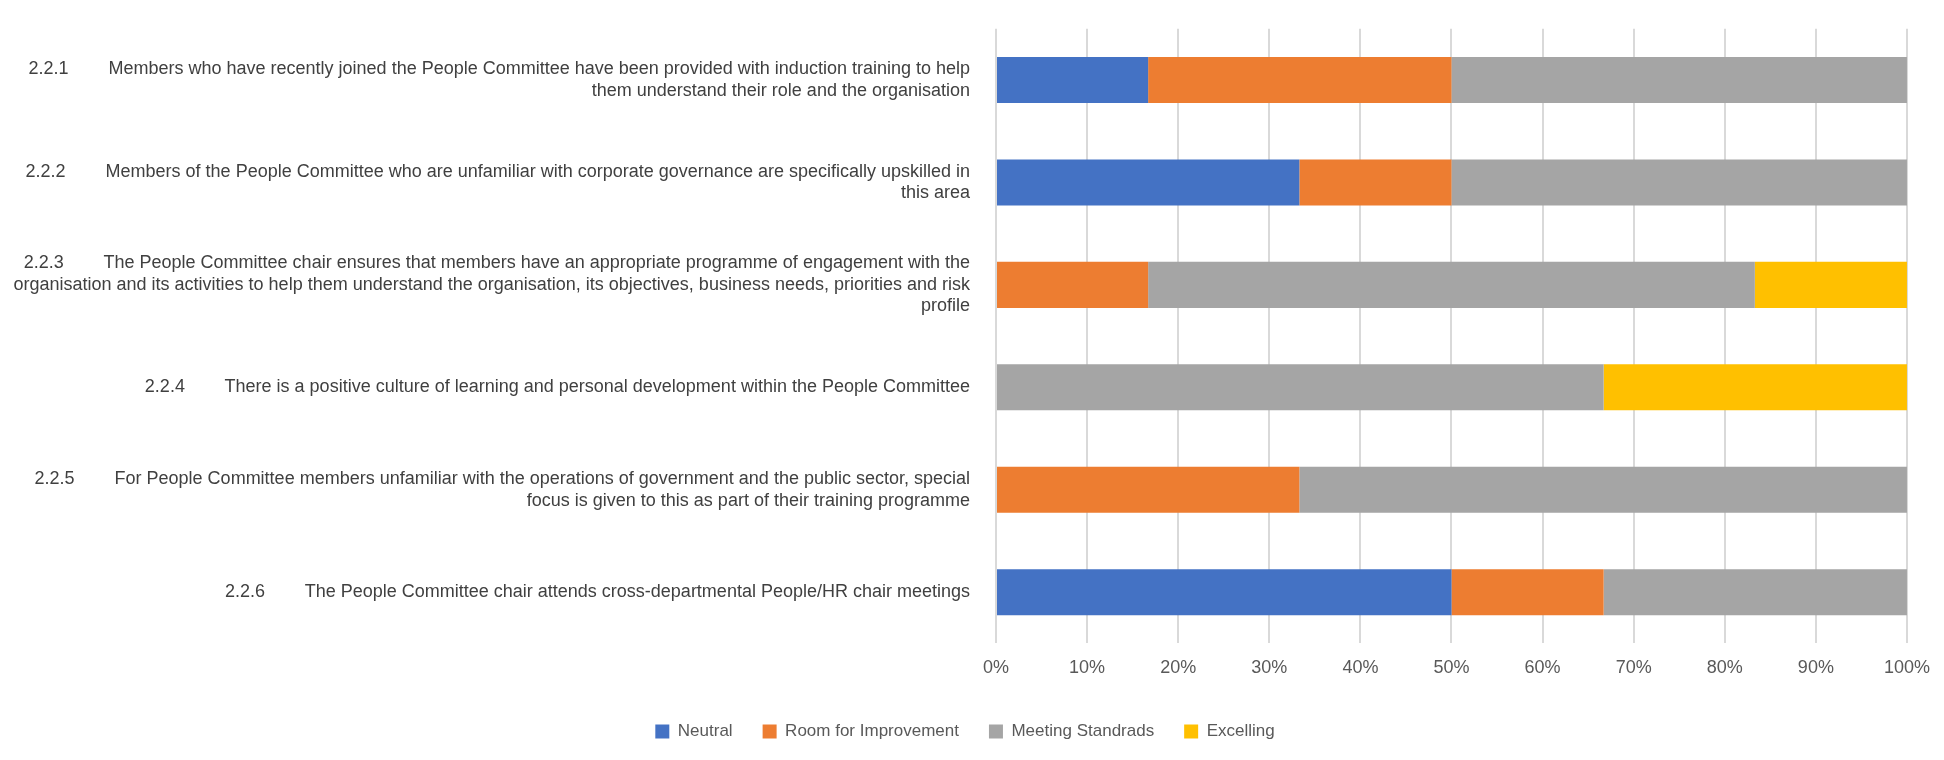 Image resolution: width=1944 pixels, height=760 pixels. I want to click on y-tick-label: 2.2.2 Members of the People Committee who are unfamiliar with corporate governance are specifically upskilled in this area, so click(498, 181).